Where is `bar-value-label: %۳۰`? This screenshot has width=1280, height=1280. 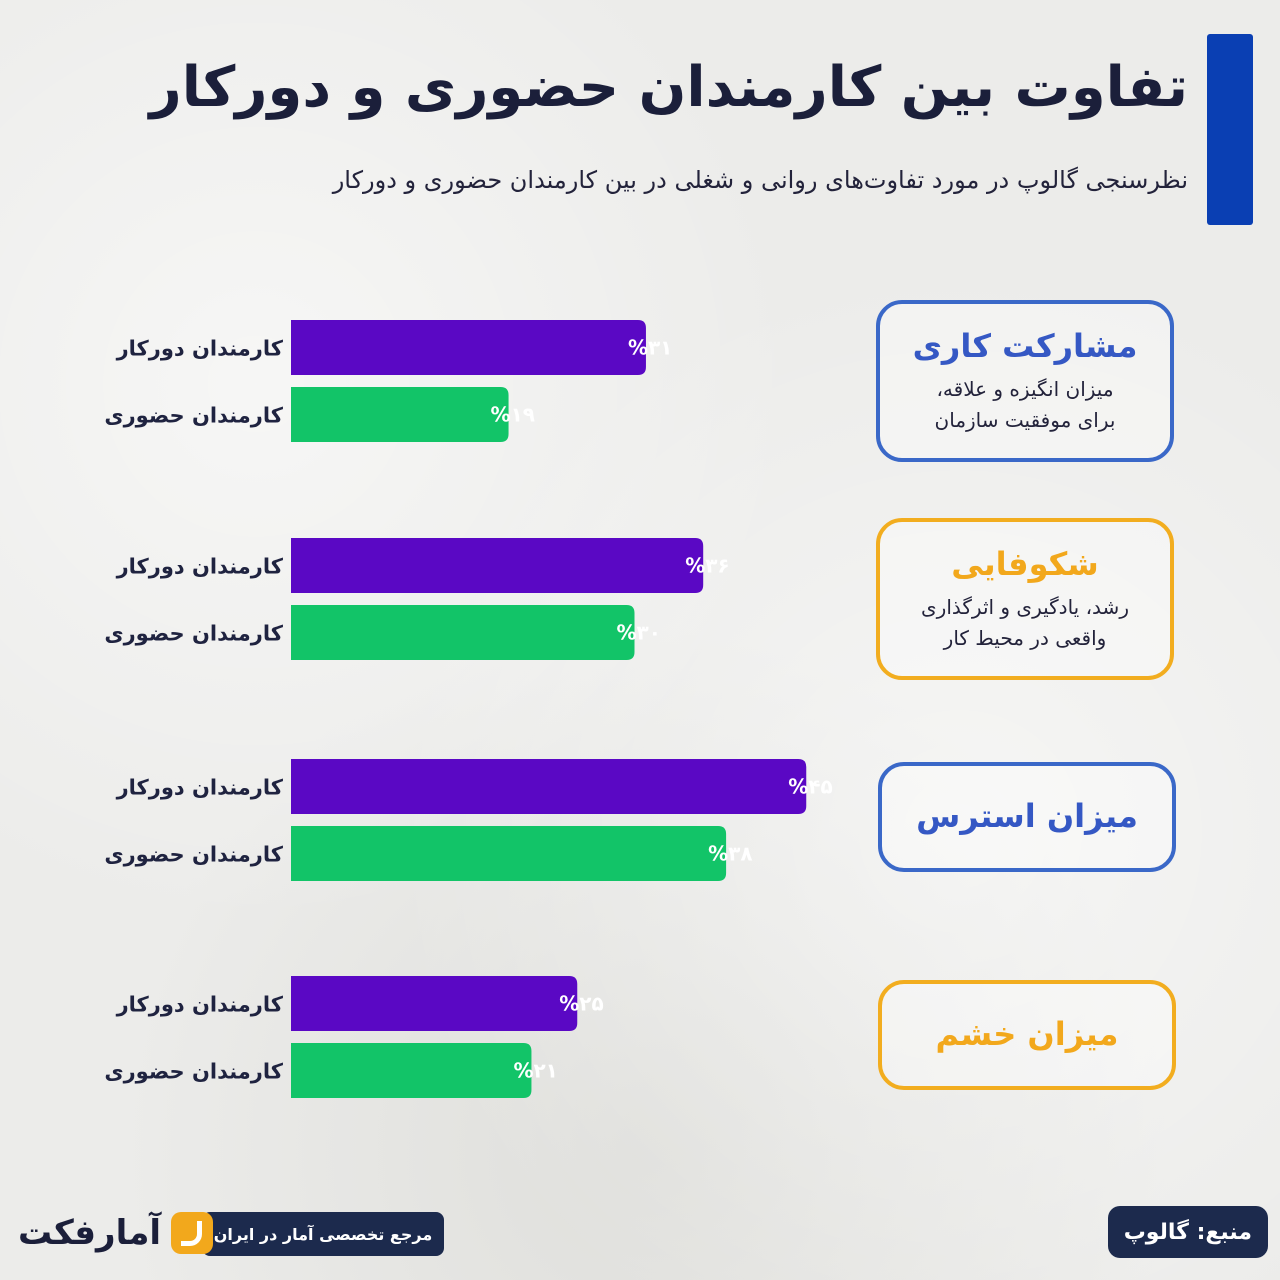 bar-value-label: %۳۰ is located at coordinates (639, 633).